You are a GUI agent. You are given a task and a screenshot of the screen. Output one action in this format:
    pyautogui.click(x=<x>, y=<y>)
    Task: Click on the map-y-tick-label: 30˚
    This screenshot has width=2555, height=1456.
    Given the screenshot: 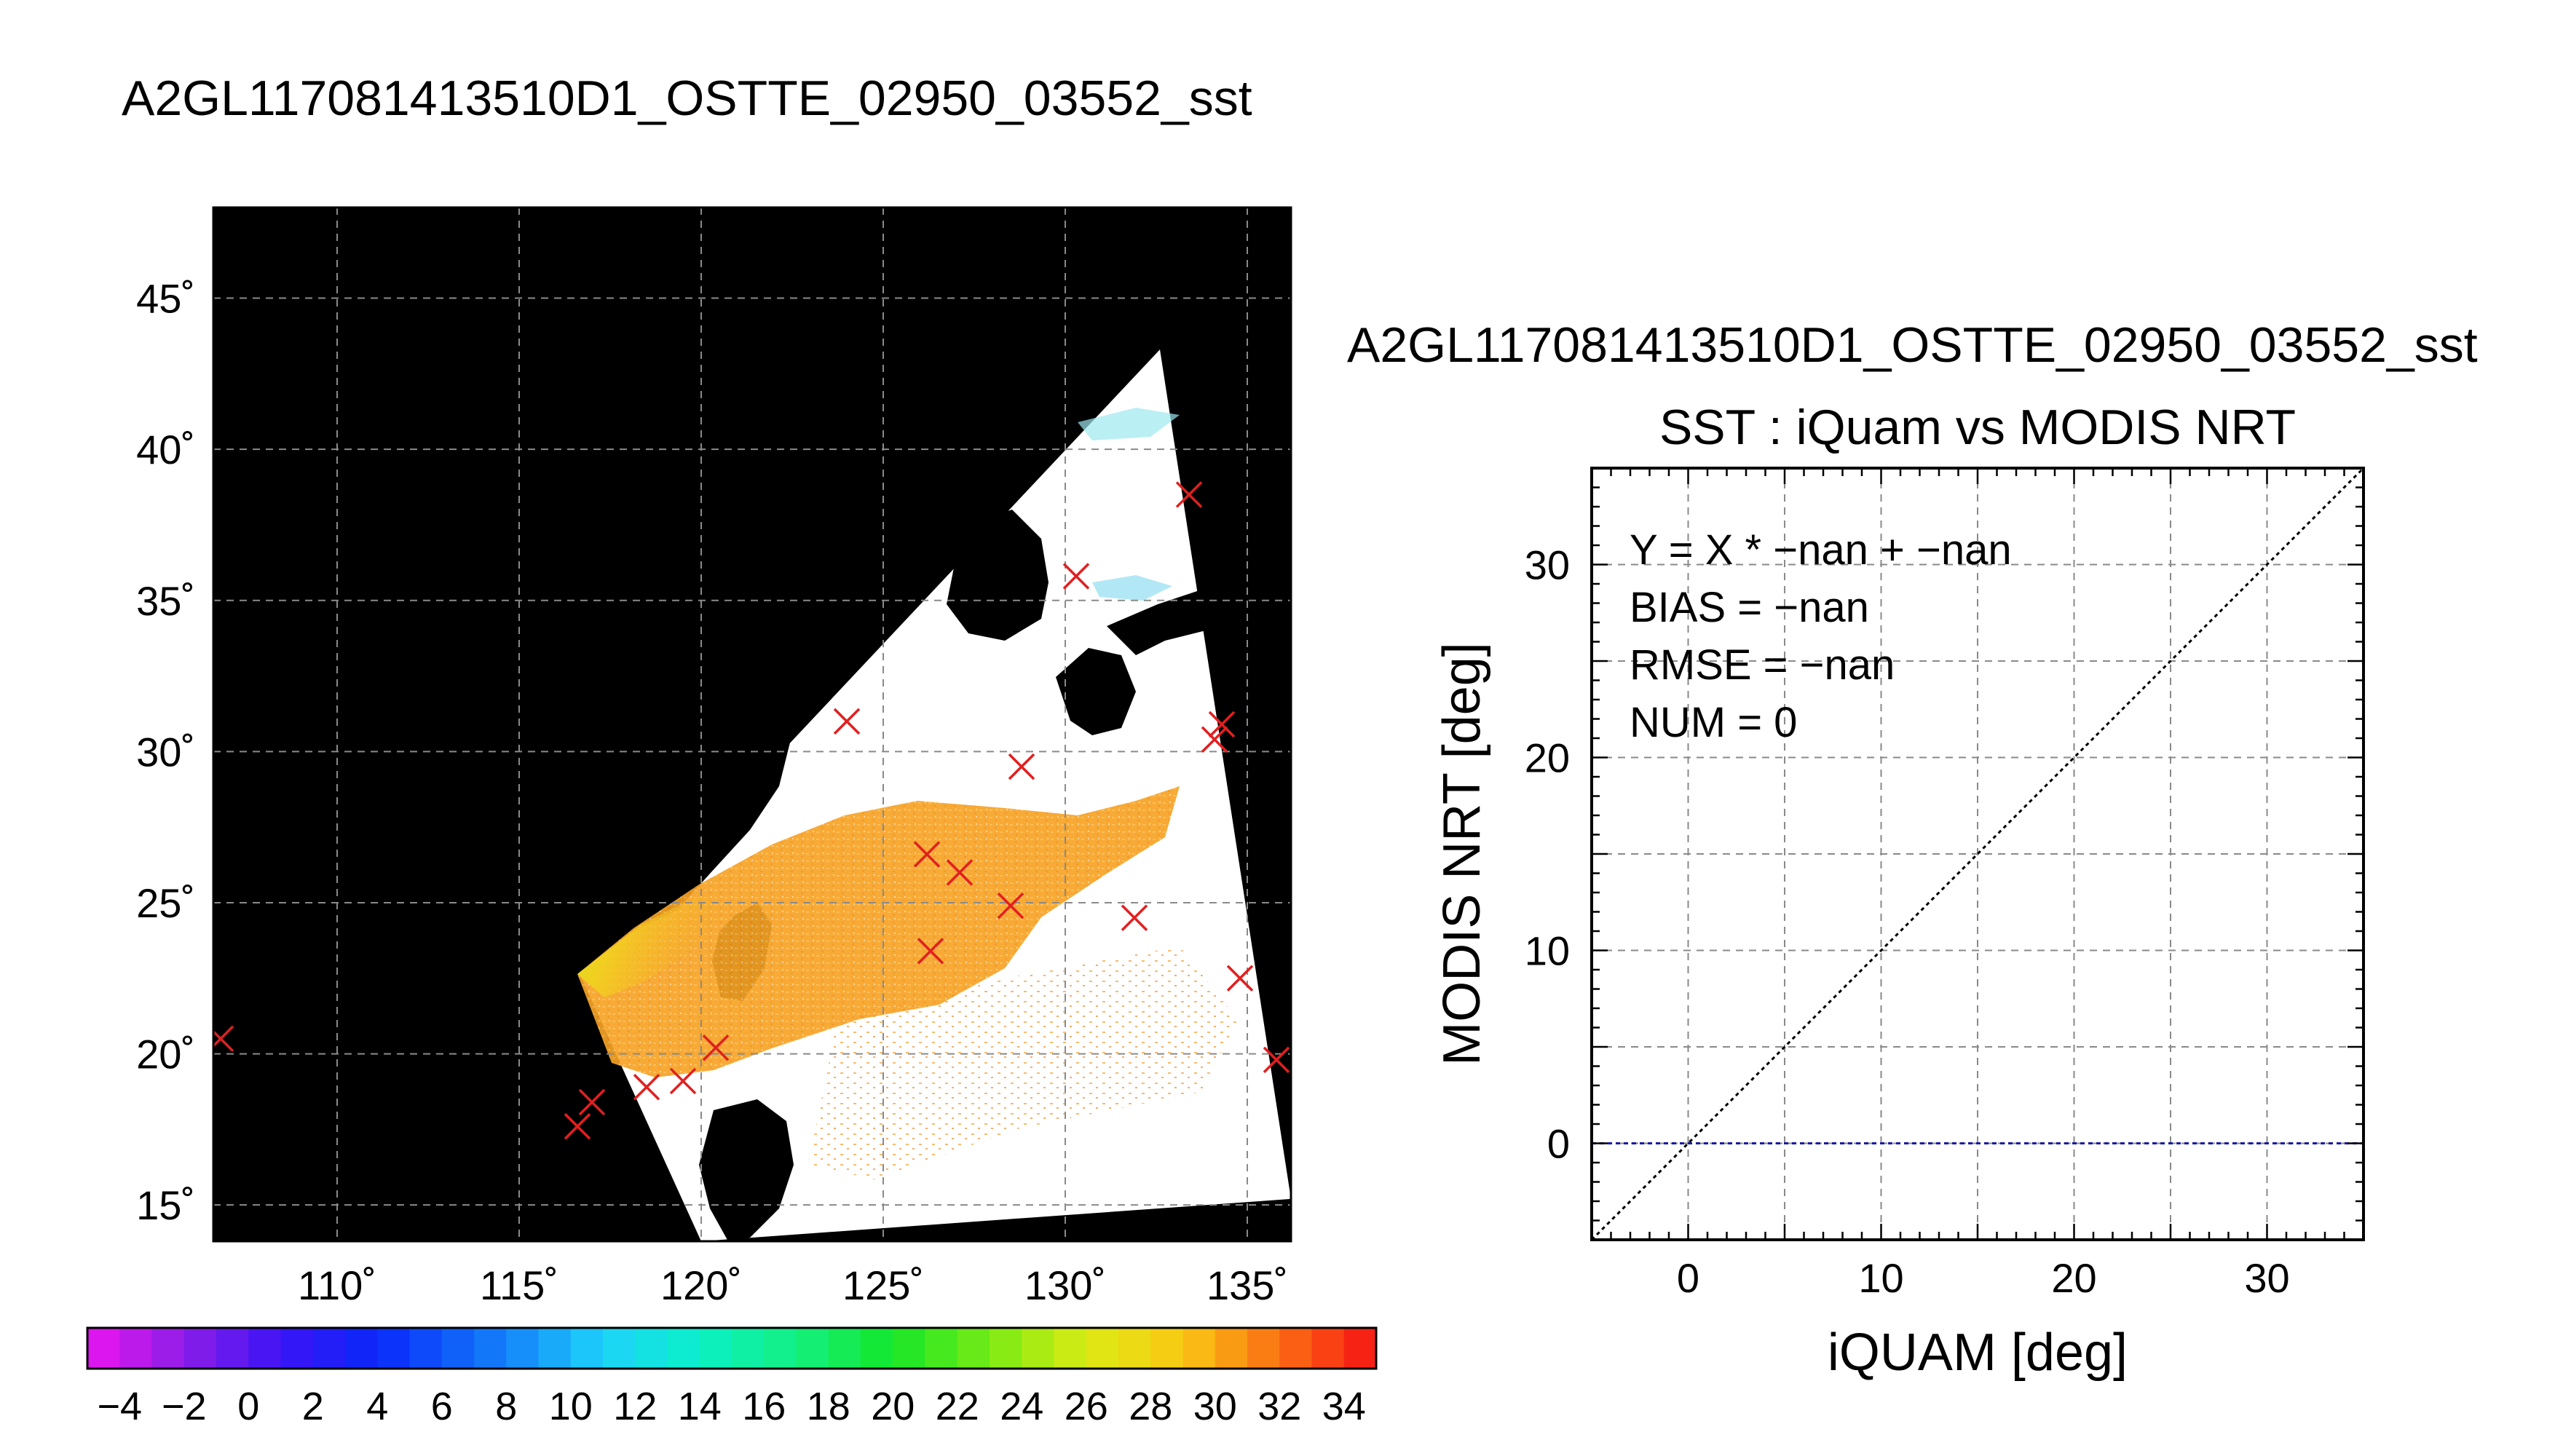 What is the action you would take?
    pyautogui.click(x=165, y=752)
    